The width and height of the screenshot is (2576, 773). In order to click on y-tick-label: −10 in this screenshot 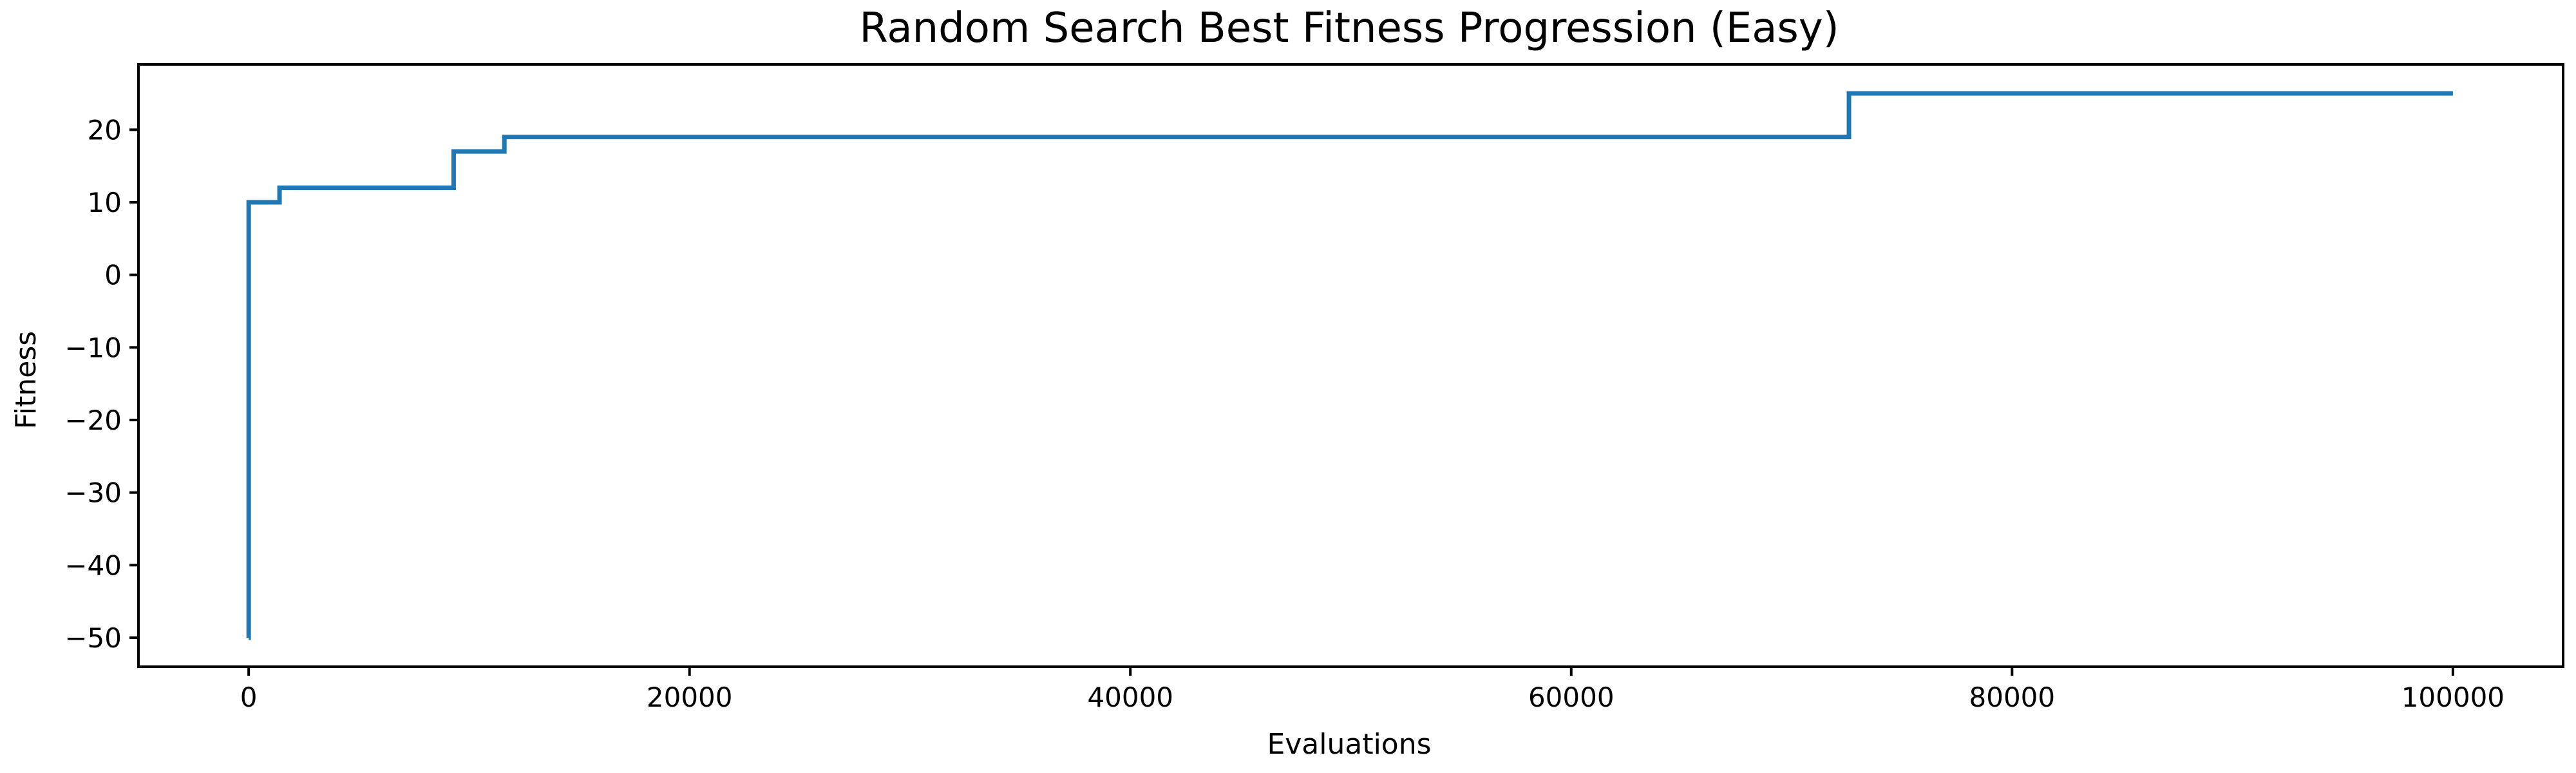, I will do `click(93, 347)`.